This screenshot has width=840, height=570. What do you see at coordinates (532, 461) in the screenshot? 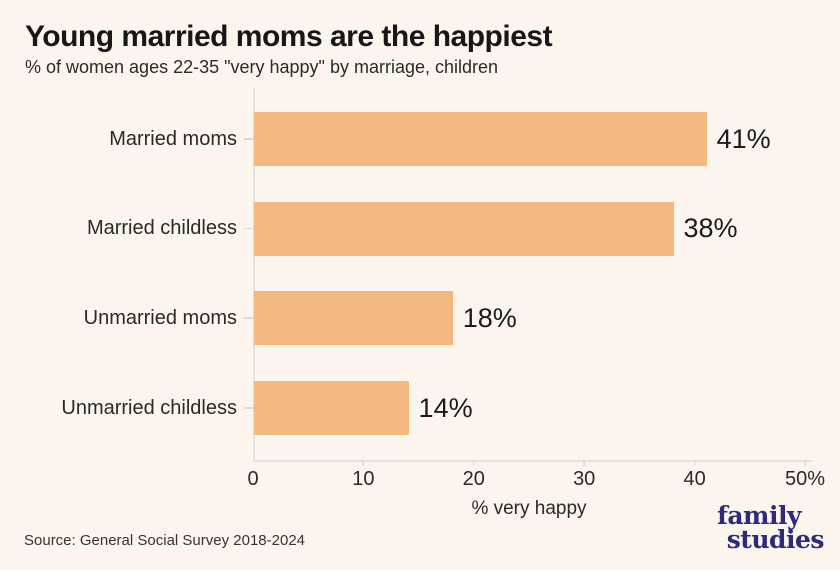
I see `x-axis-line` at bounding box center [532, 461].